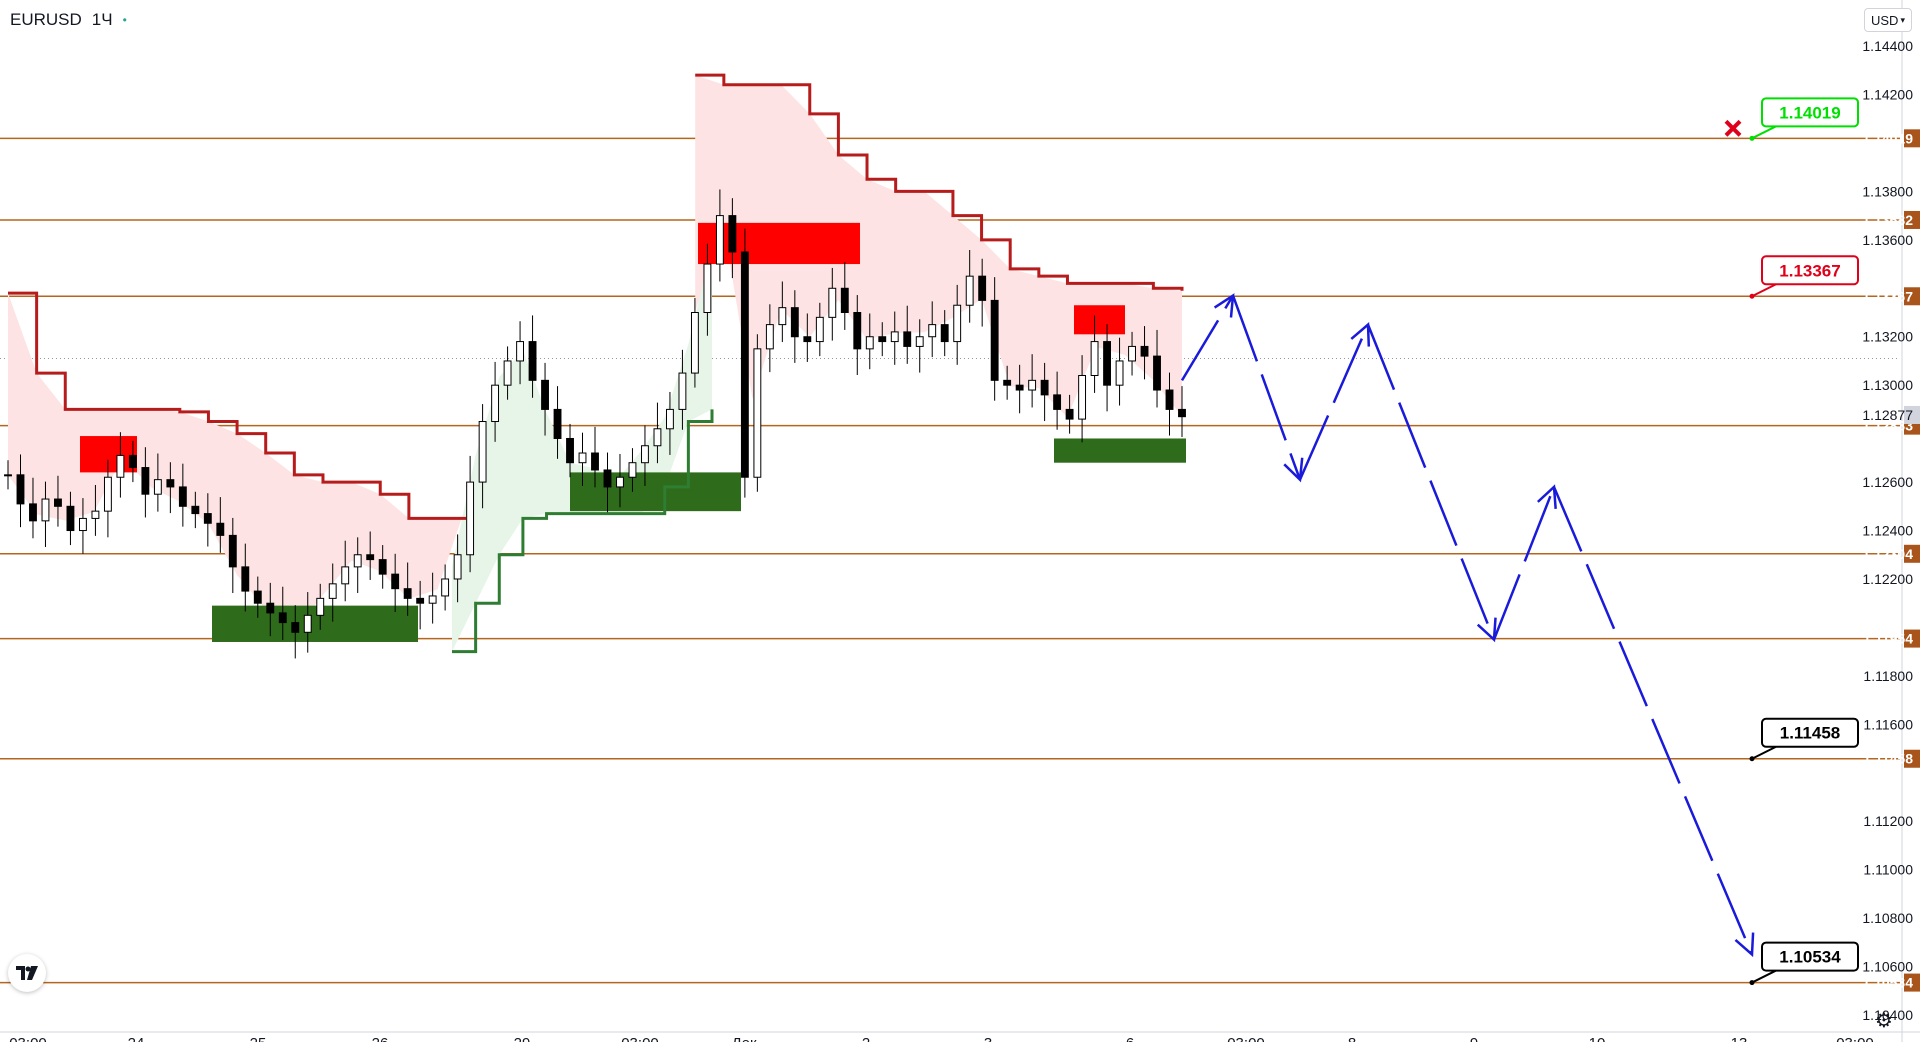 Image resolution: width=1920 pixels, height=1047 pixels. I want to click on cross-stroke, so click(1733, 128).